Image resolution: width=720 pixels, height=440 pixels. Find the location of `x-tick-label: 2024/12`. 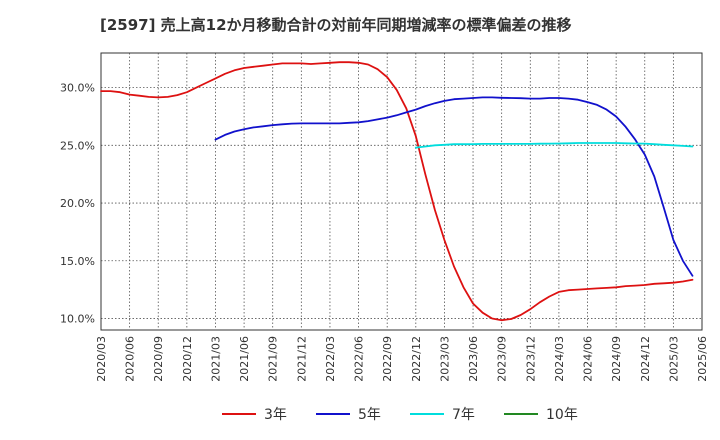

x-tick-label: 2024/12 is located at coordinates (645, 359).